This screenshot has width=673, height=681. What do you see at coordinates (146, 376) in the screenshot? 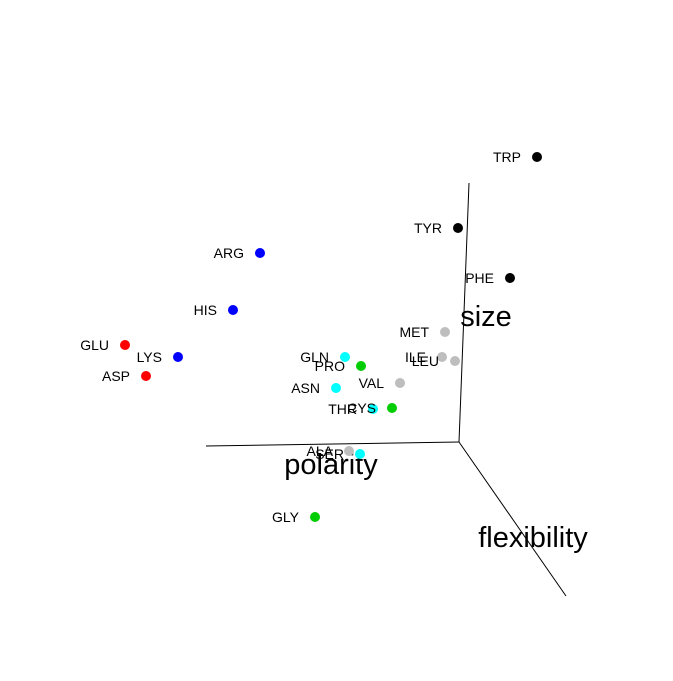
I see `point-asp` at bounding box center [146, 376].